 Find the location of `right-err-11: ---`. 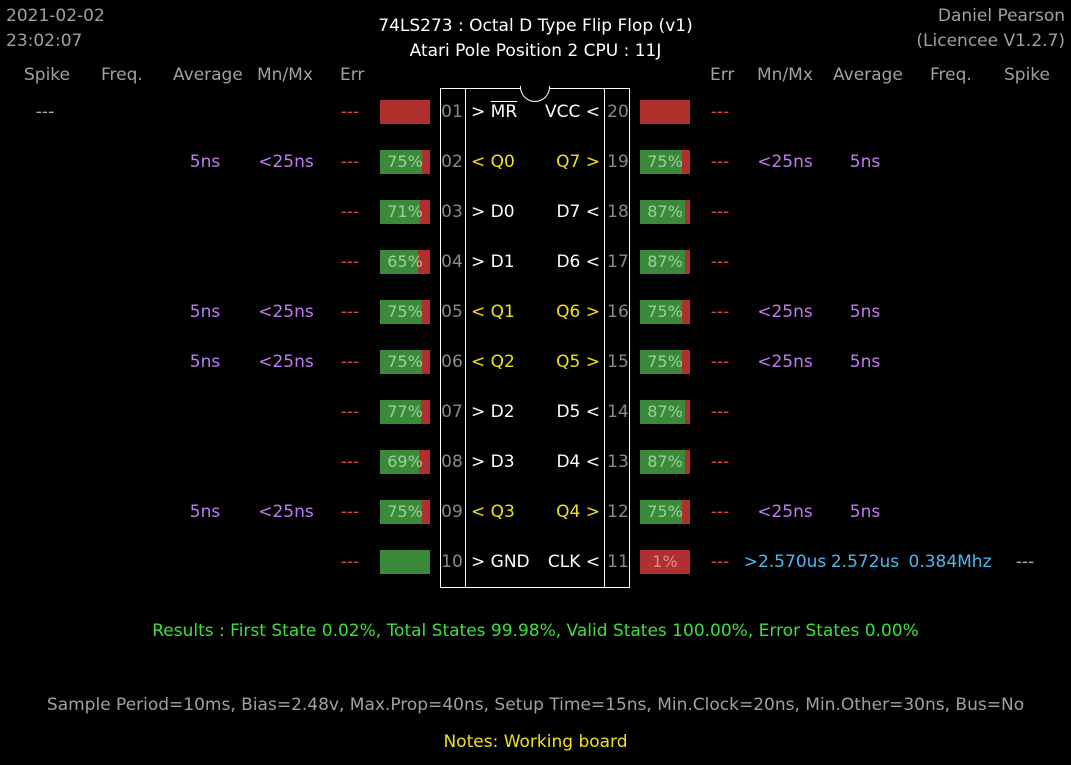

right-err-11: --- is located at coordinates (720, 562).